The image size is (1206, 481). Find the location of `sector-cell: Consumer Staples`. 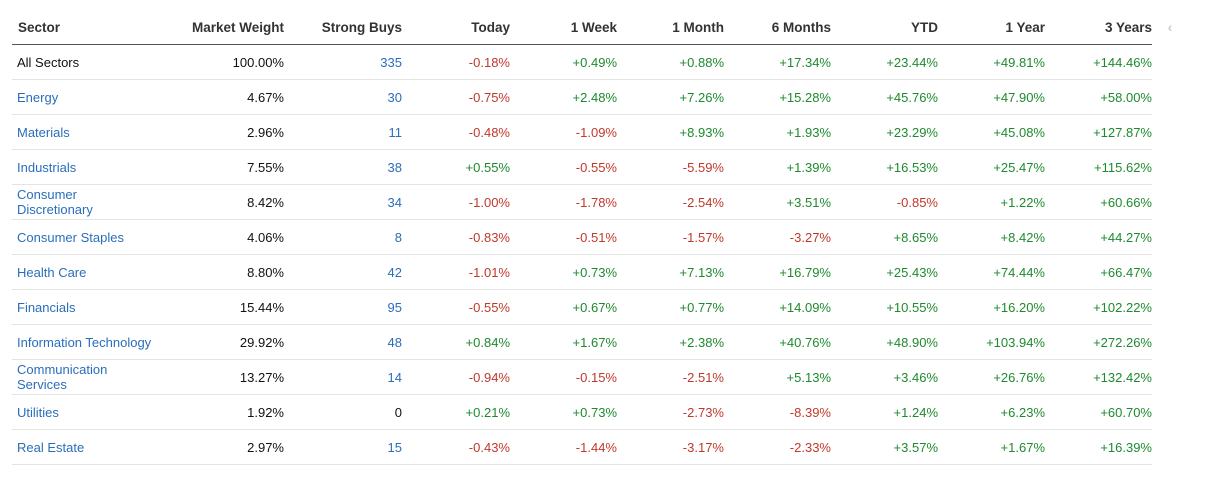

sector-cell: Consumer Staples is located at coordinates (95, 237).